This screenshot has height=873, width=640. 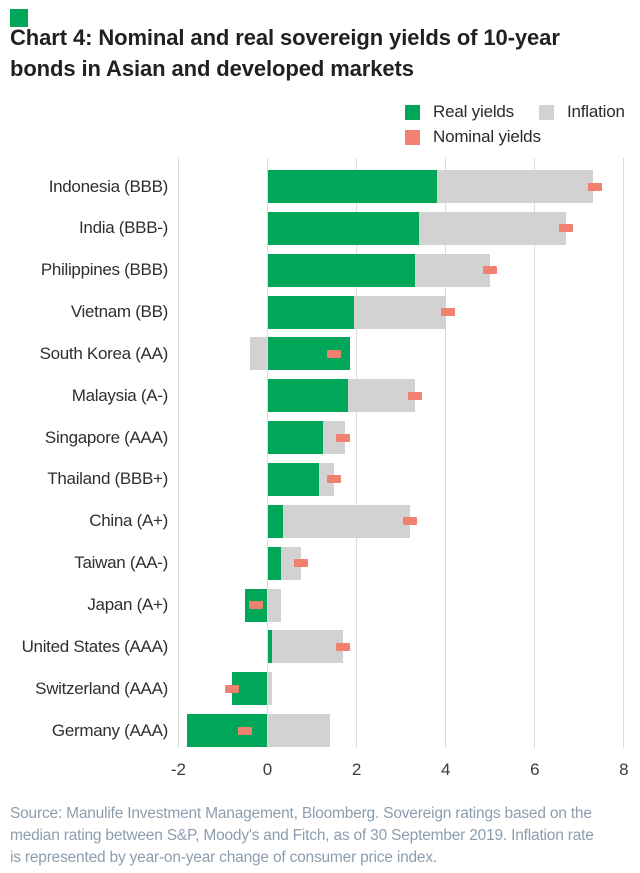 What do you see at coordinates (178, 453) in the screenshot?
I see `gridline--2` at bounding box center [178, 453].